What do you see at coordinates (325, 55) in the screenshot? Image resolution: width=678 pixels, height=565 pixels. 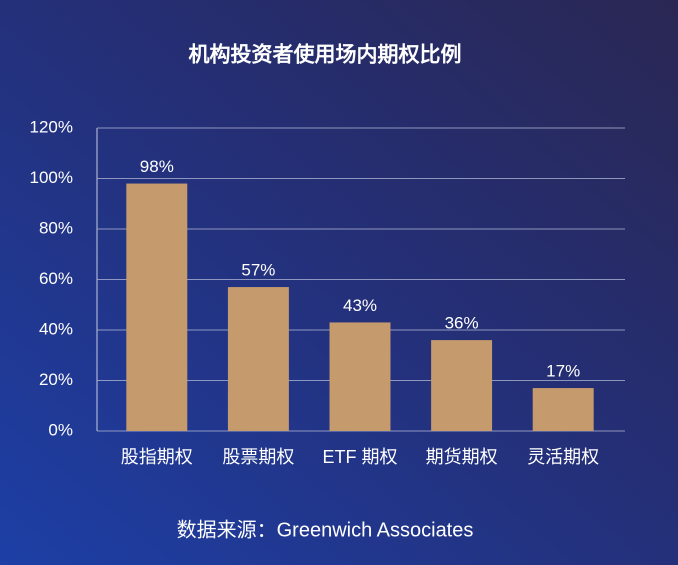 I see `chart-title: 机构投资者使用场内期权比例` at bounding box center [325, 55].